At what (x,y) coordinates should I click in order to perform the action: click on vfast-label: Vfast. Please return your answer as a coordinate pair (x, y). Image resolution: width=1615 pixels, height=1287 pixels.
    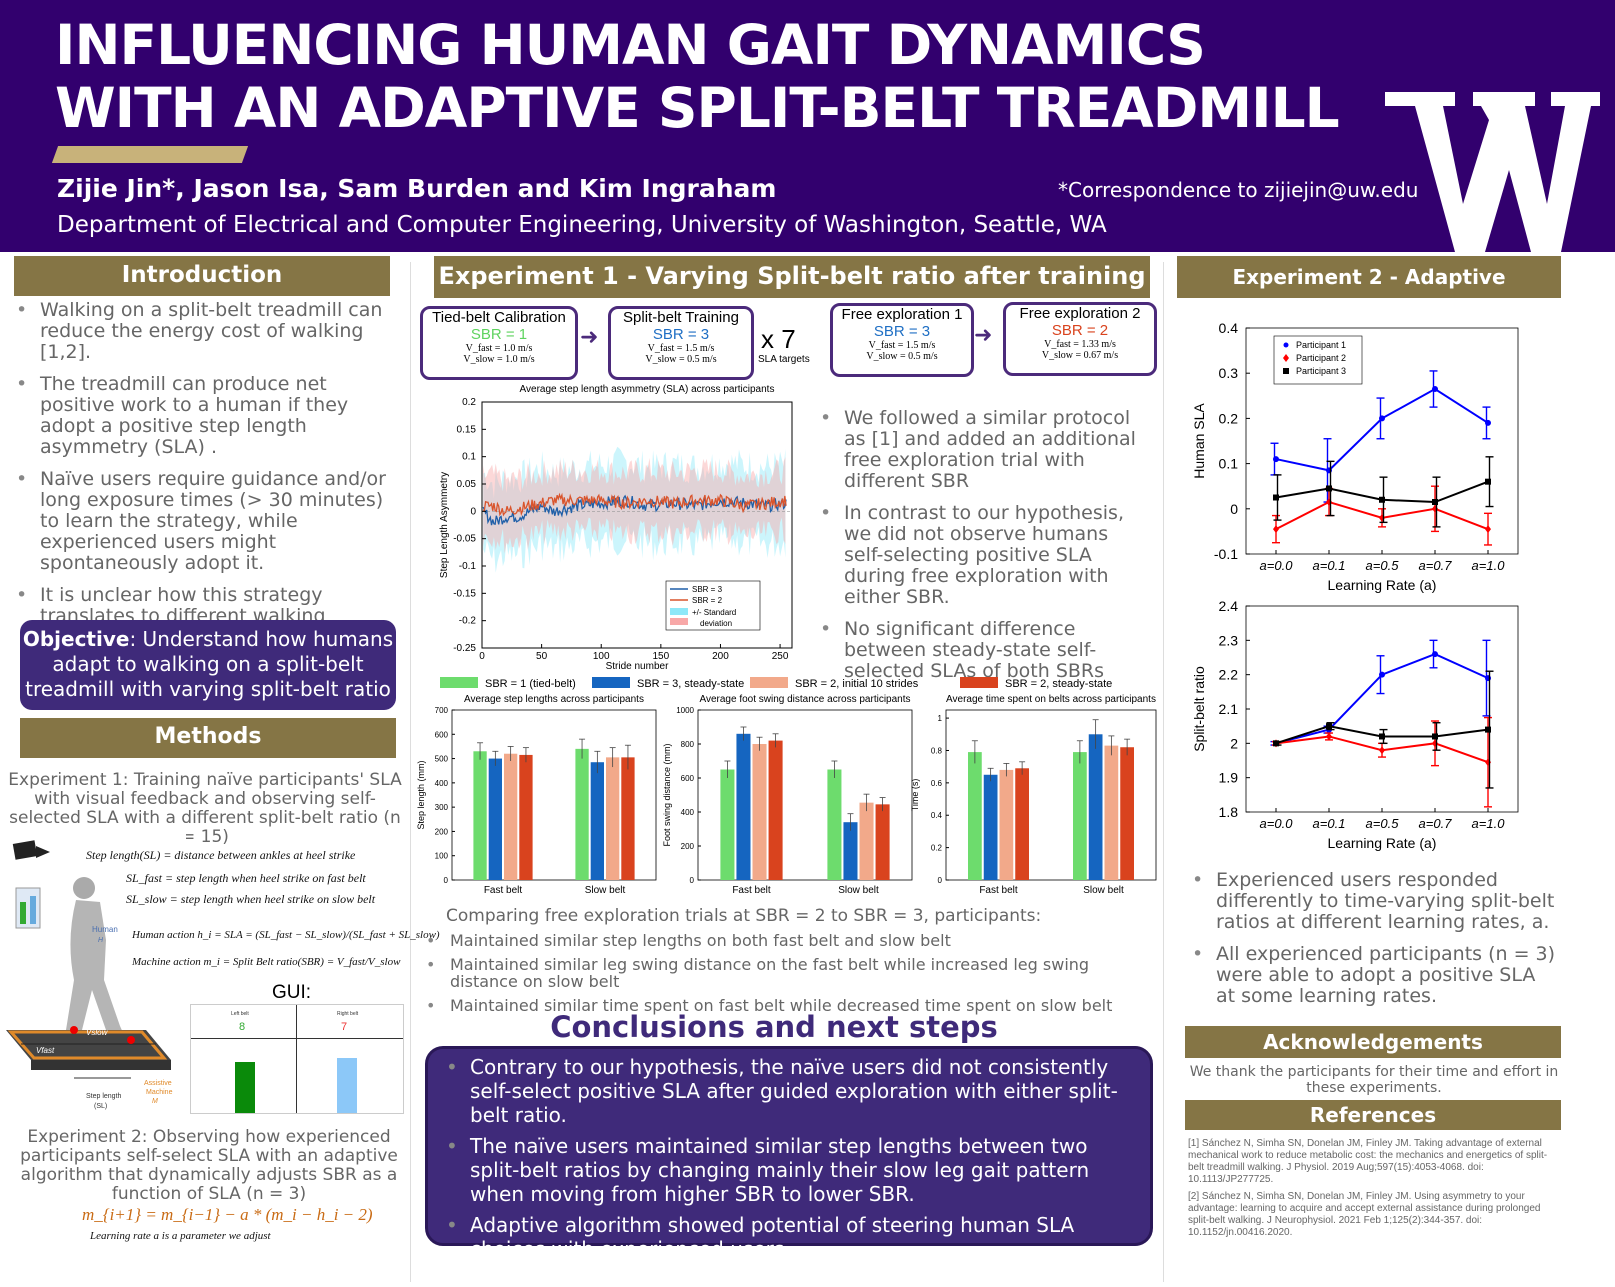
    Looking at the image, I should click on (45, 1050).